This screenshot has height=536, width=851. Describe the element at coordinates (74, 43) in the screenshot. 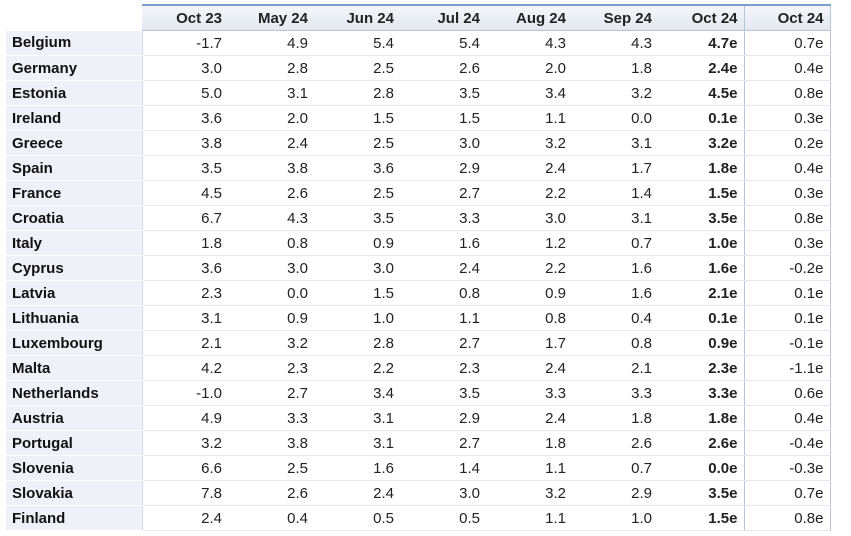

I see `row-label: Belgium` at that location.